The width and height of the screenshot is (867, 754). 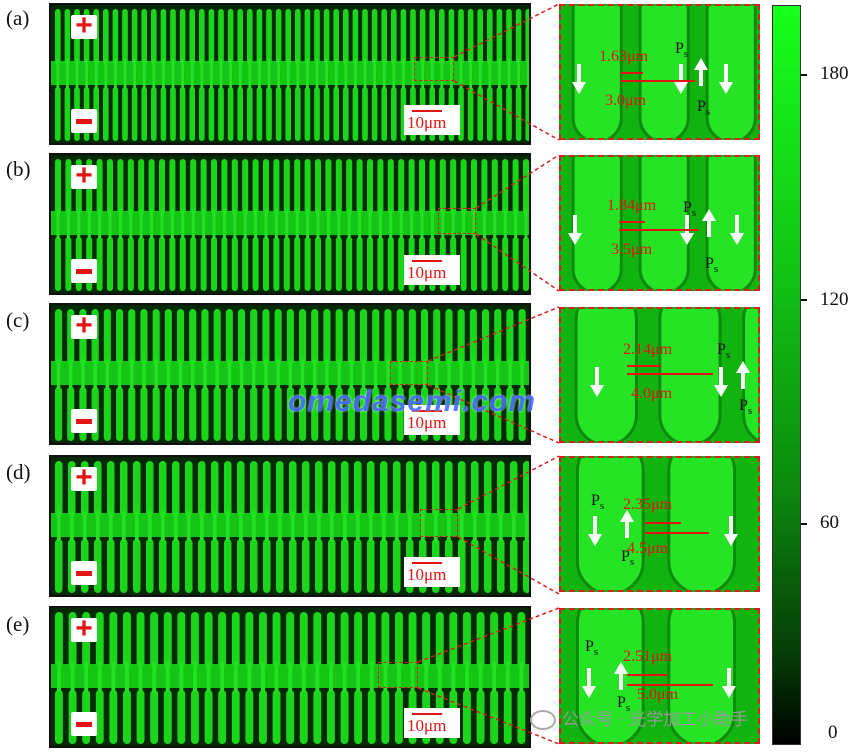 What do you see at coordinates (409, 373) in the screenshot?
I see `zoom-region-c` at bounding box center [409, 373].